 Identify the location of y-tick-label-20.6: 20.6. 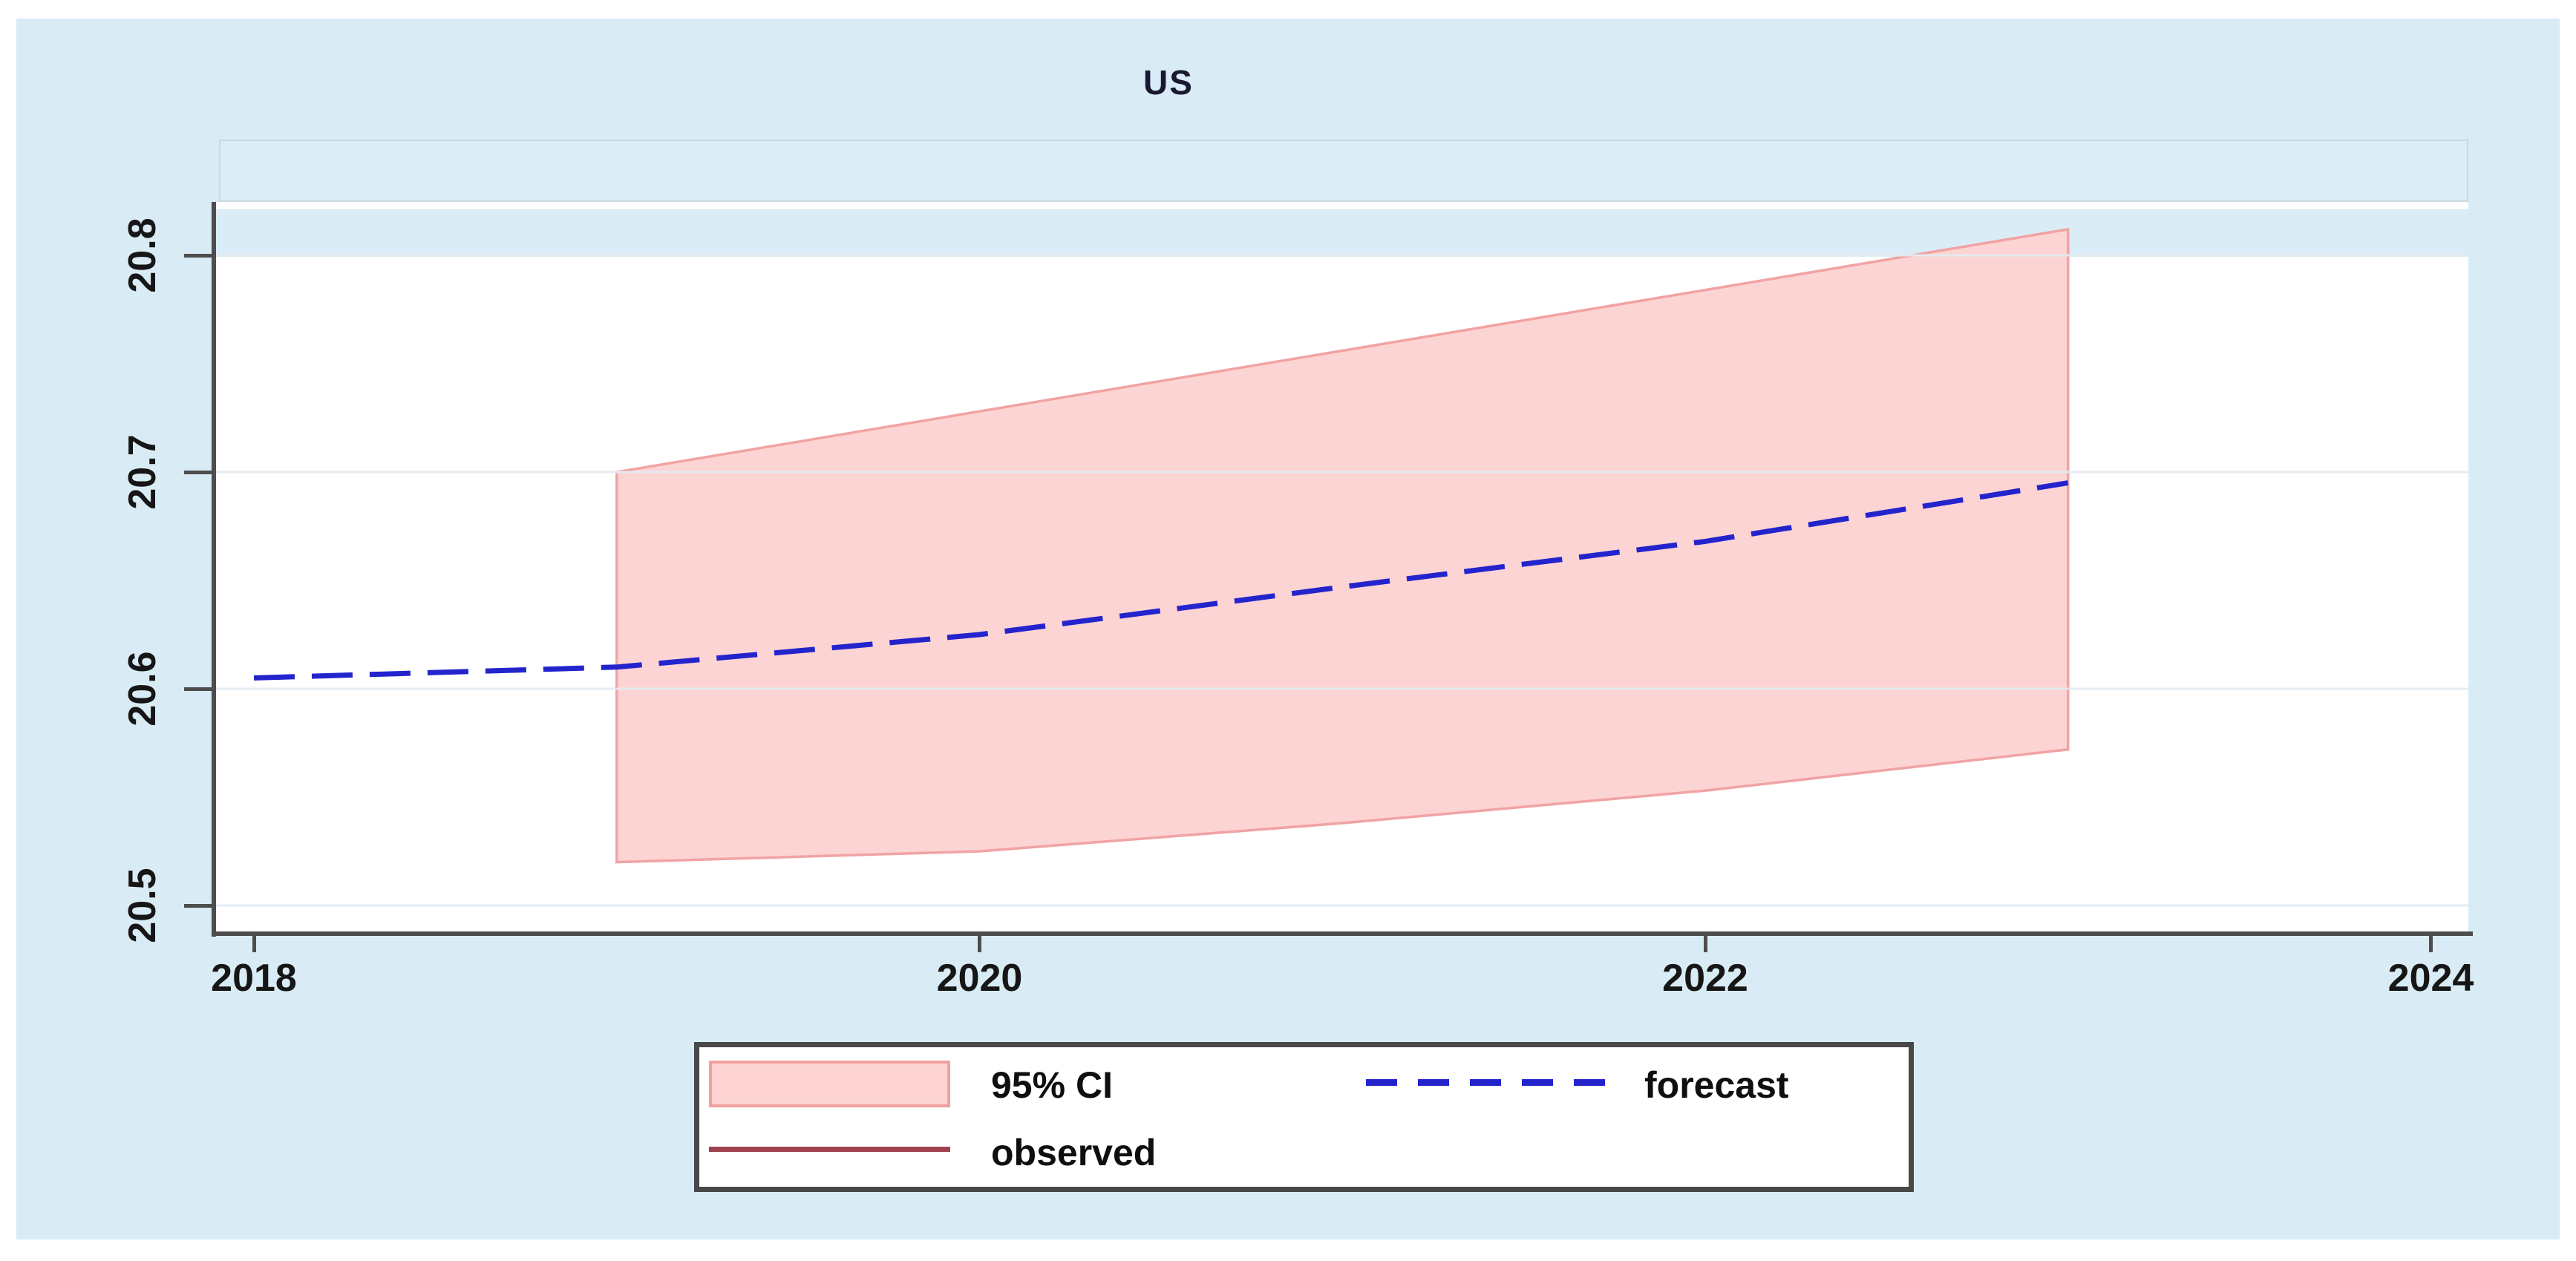
(142, 689).